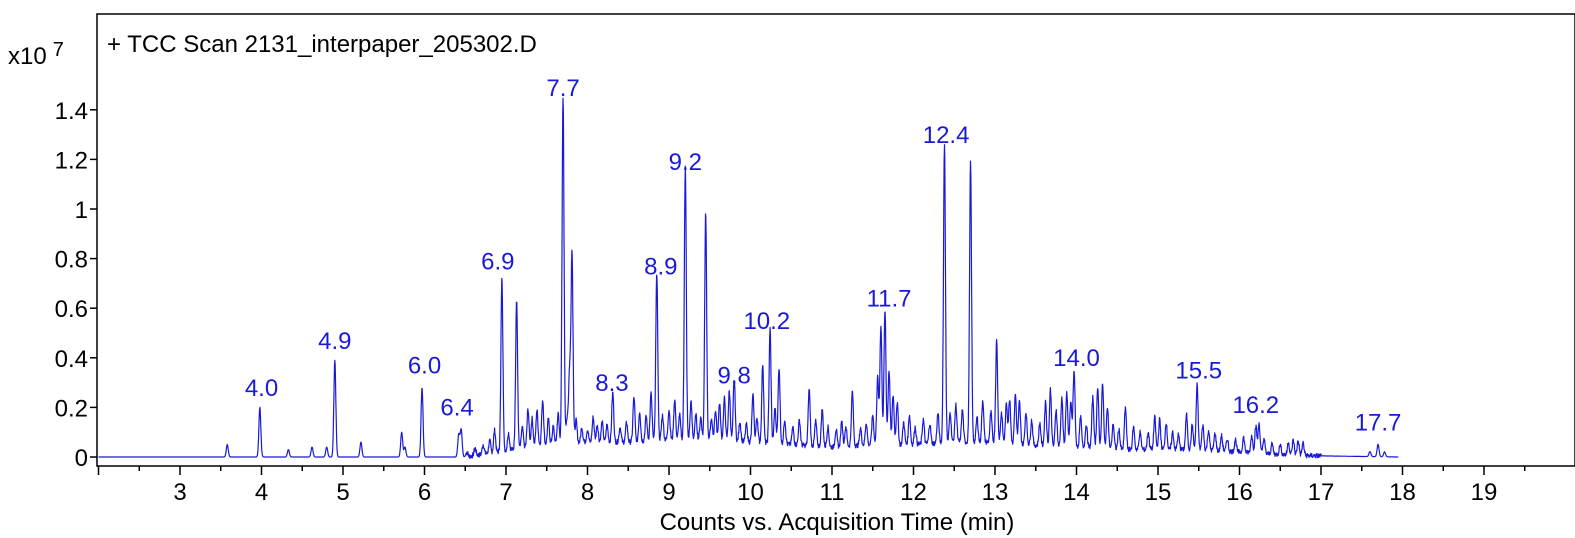  What do you see at coordinates (71, 408) in the screenshot?
I see `y-tick-label: 0.2` at bounding box center [71, 408].